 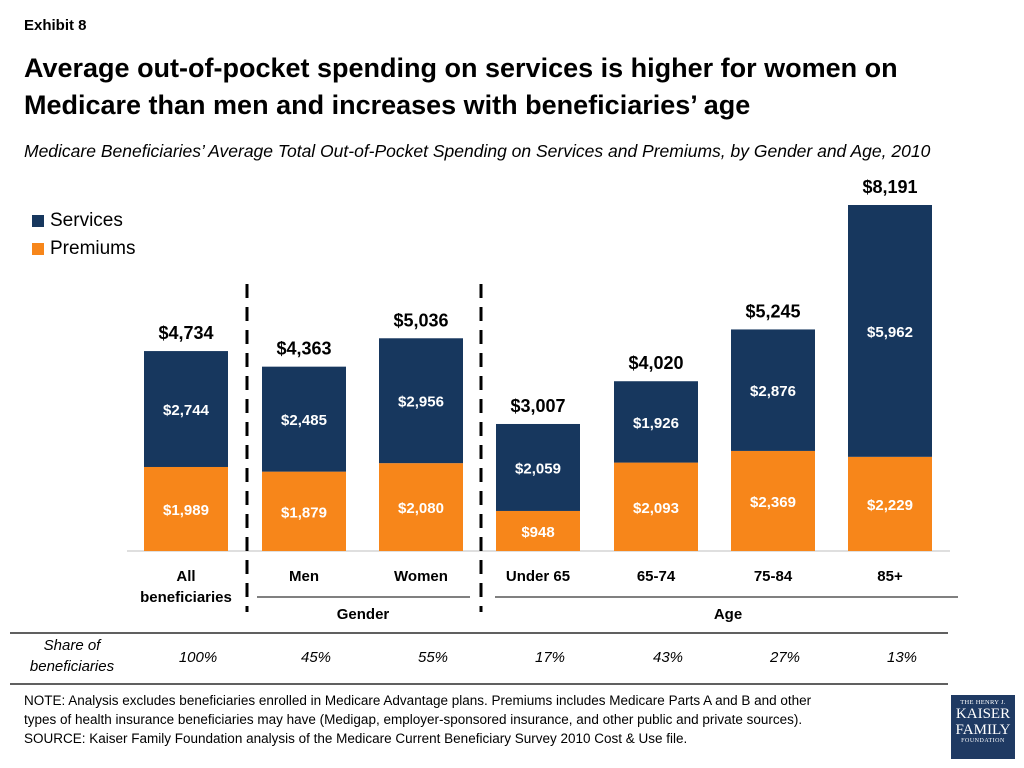 I want to click on data-label-services: $2,956, so click(x=421, y=402).